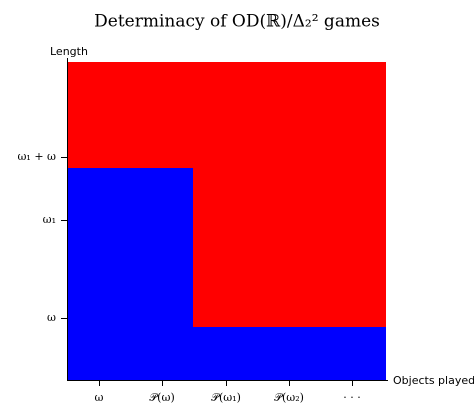 The image size is (474, 410). What do you see at coordinates (51, 317) in the screenshot?
I see `y-tick-label: ω` at bounding box center [51, 317].